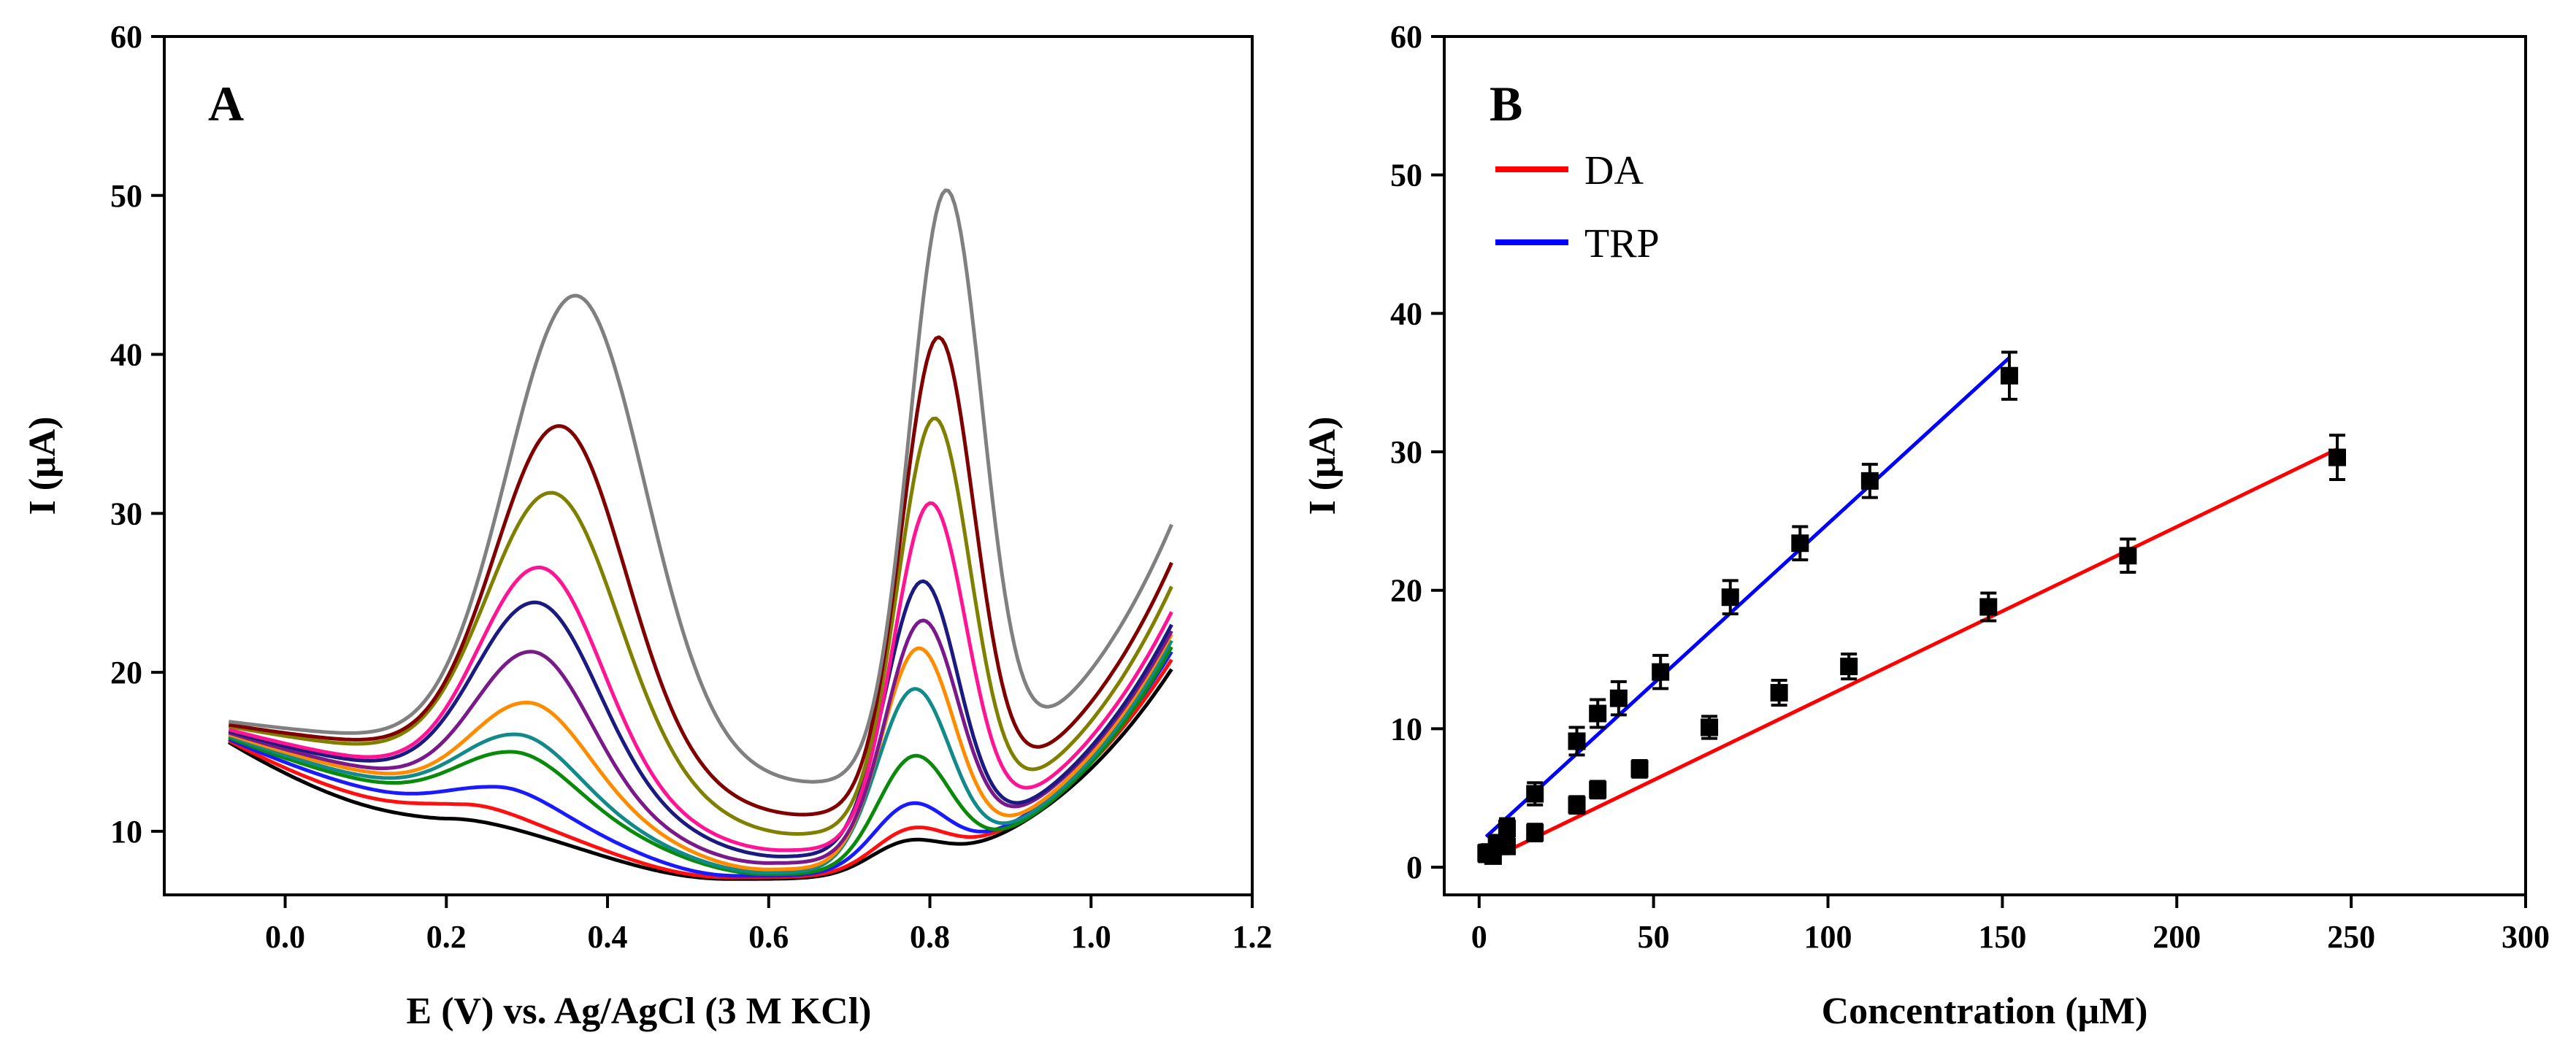  I want to click on panel-a-label: A, so click(226, 104).